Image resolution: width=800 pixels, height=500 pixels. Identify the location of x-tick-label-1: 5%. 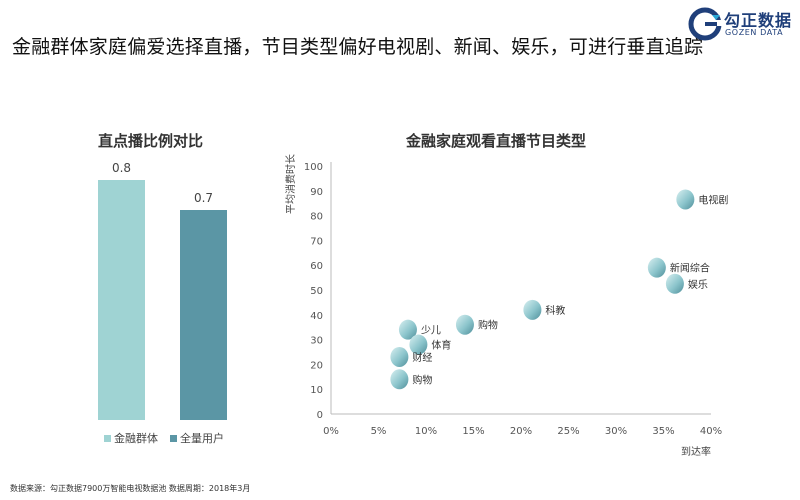
(379, 431).